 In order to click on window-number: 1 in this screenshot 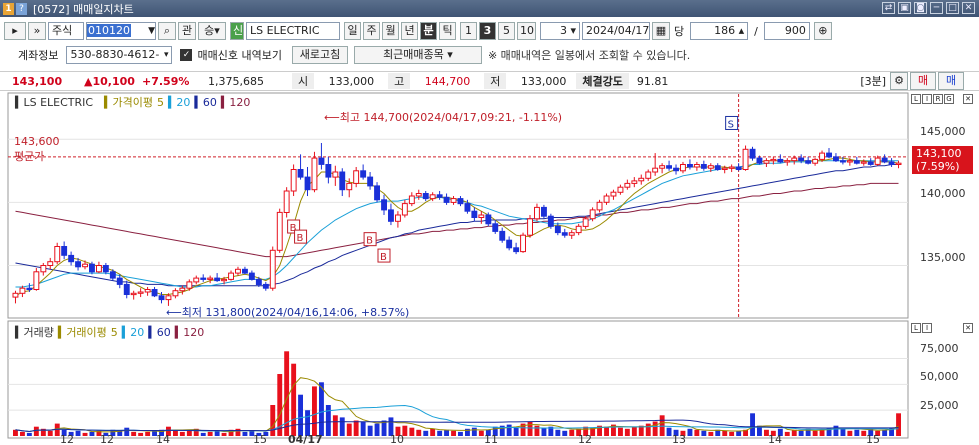, I will do `click(8, 8)`.